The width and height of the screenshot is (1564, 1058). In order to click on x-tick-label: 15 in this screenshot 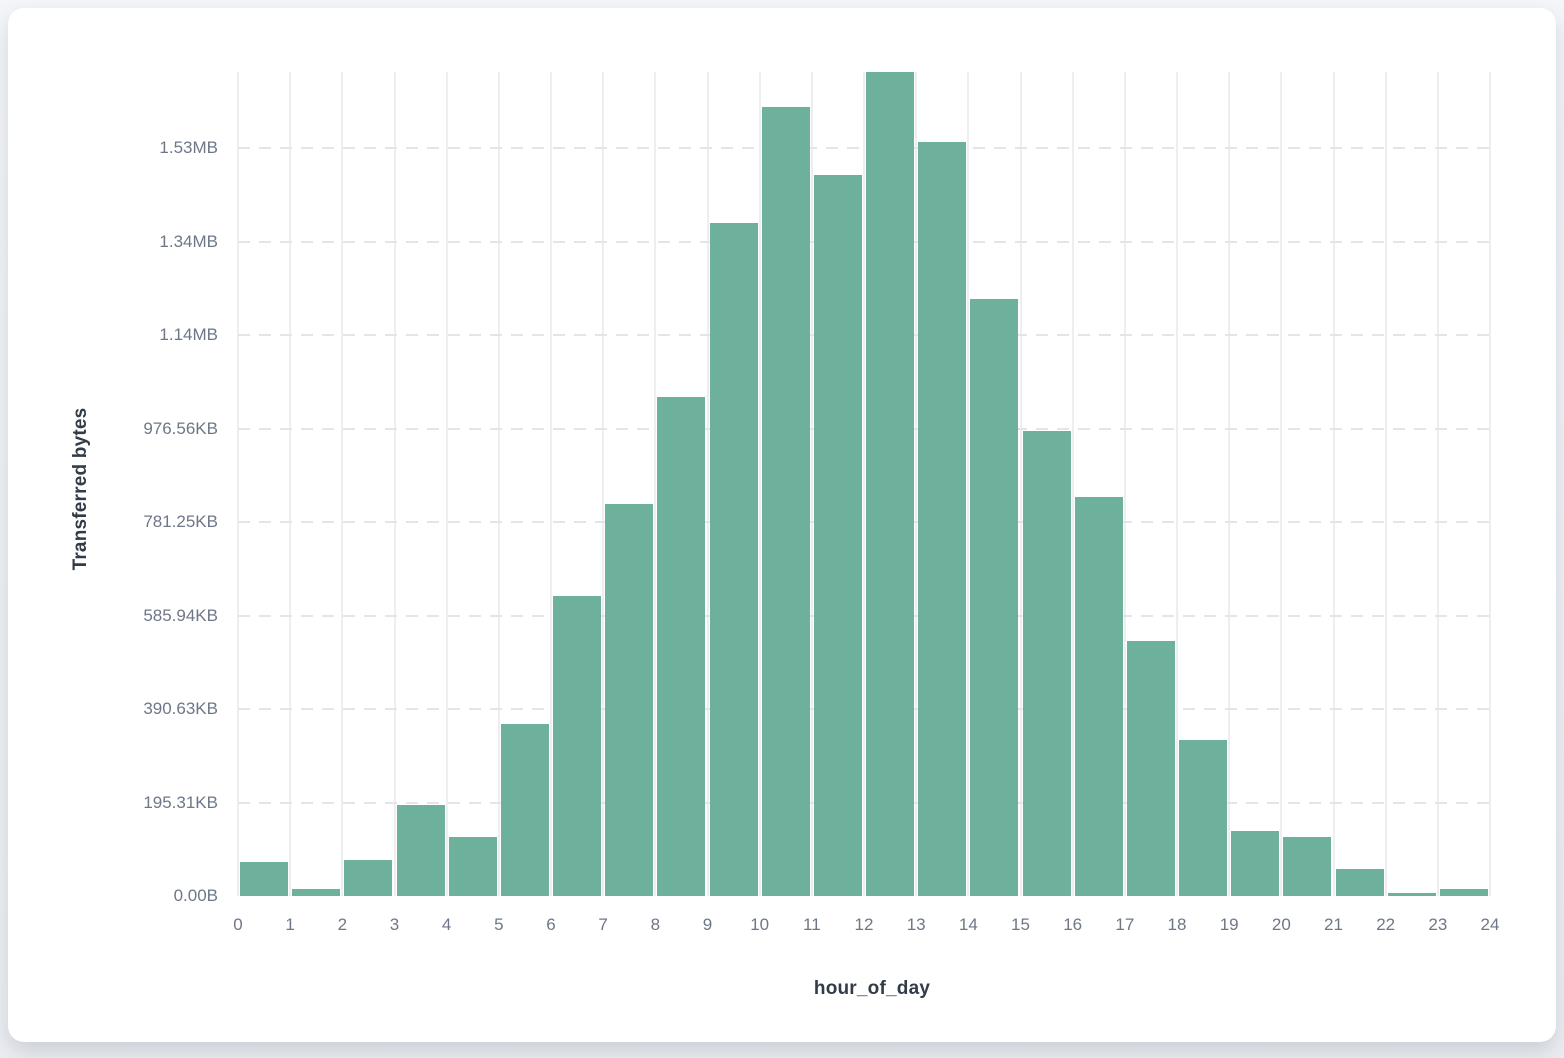, I will do `click(1020, 924)`.